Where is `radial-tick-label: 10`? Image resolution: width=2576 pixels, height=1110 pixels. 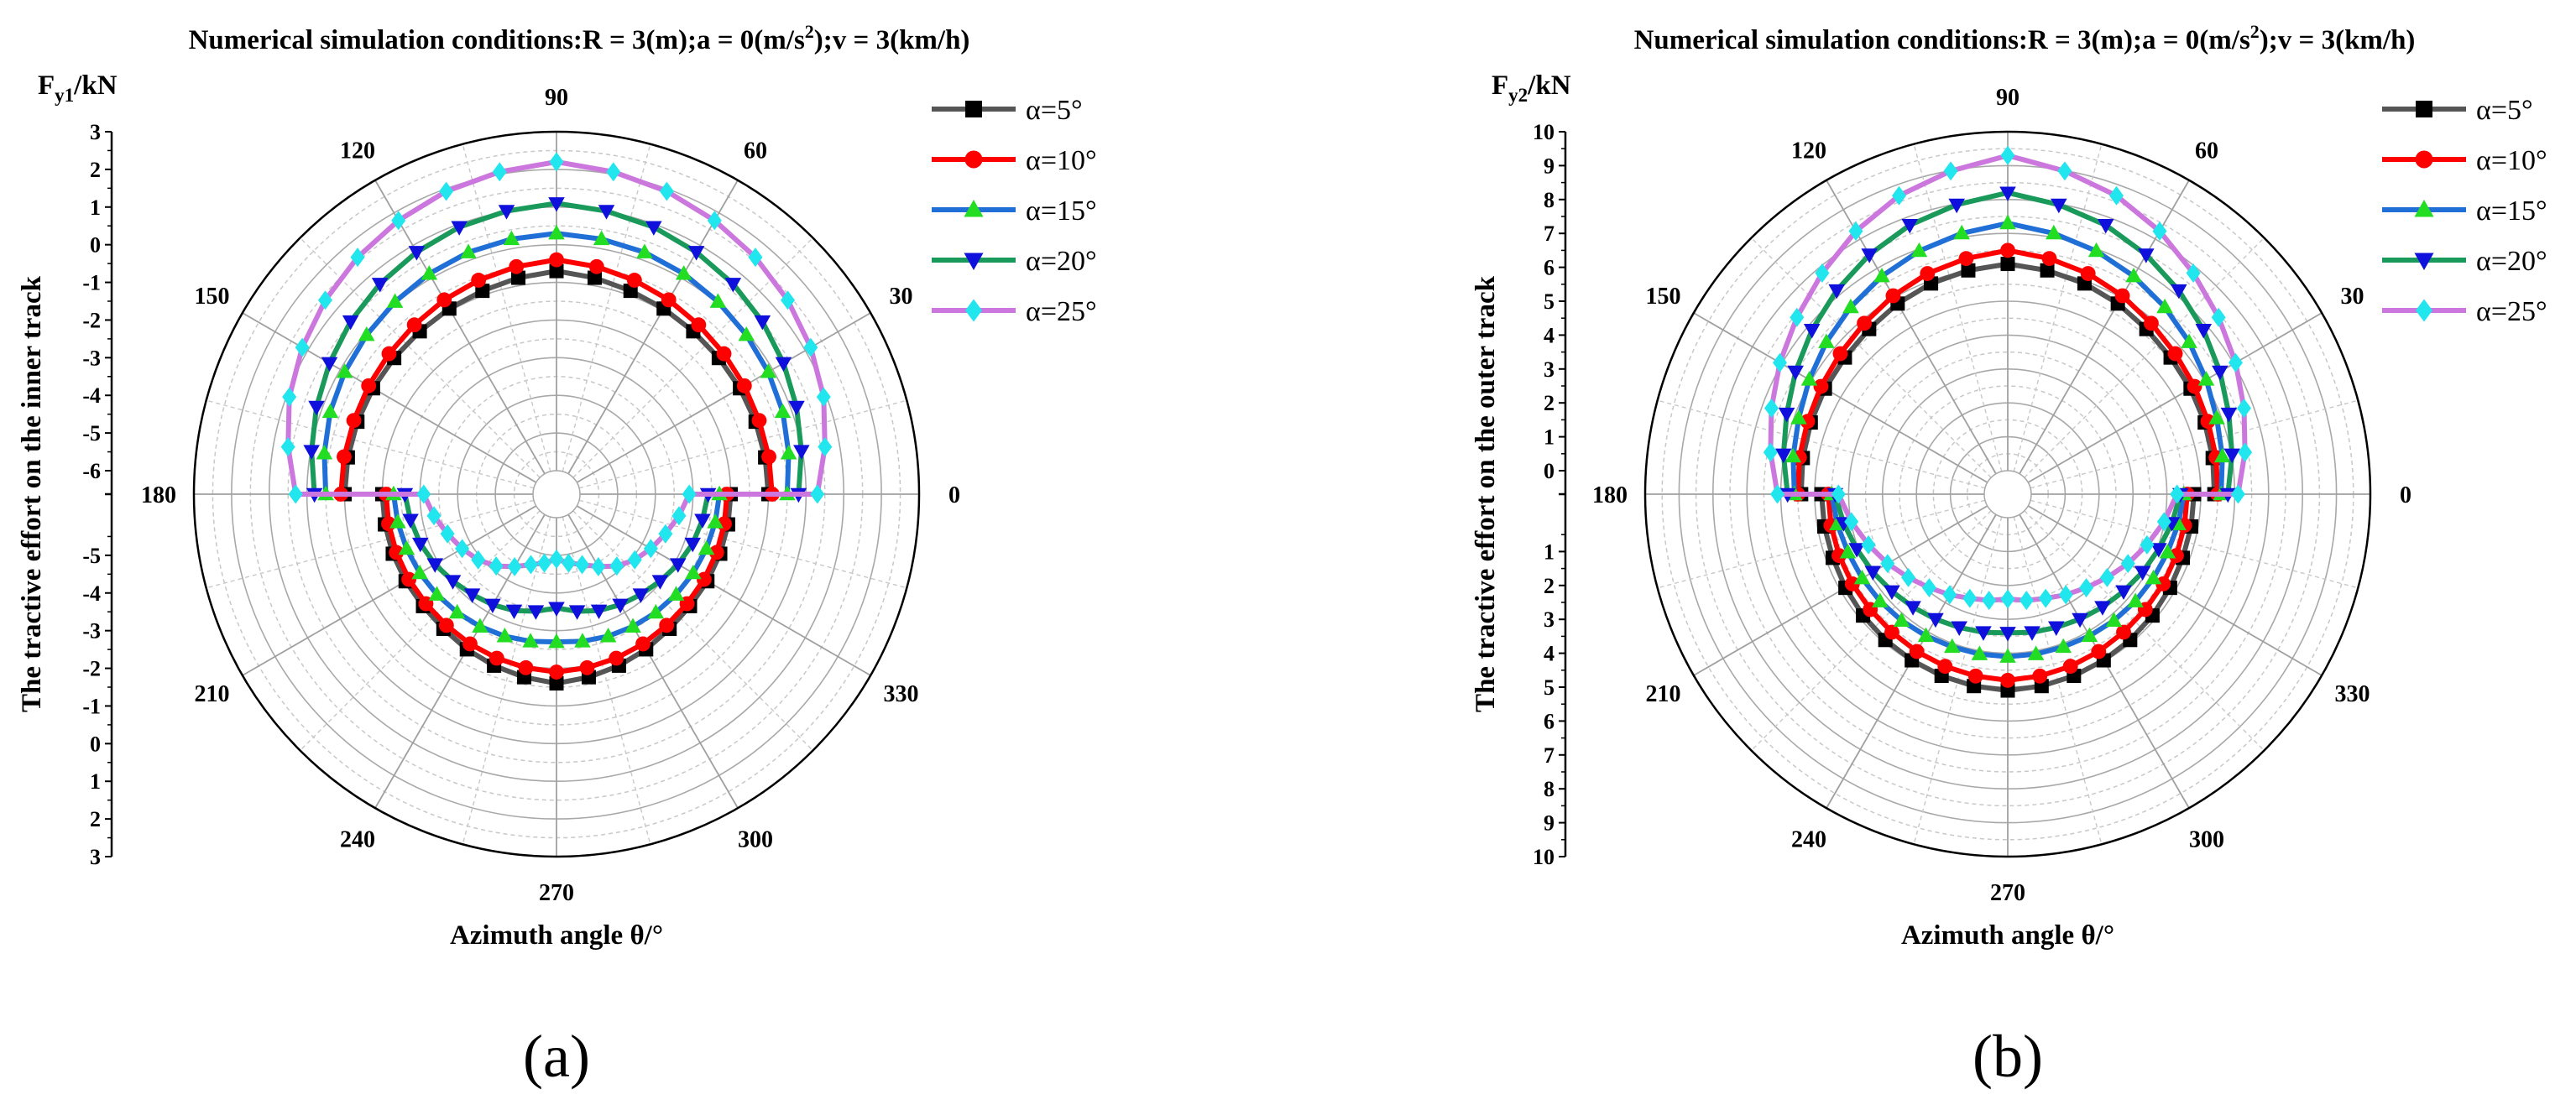
radial-tick-label: 10 is located at coordinates (1543, 132).